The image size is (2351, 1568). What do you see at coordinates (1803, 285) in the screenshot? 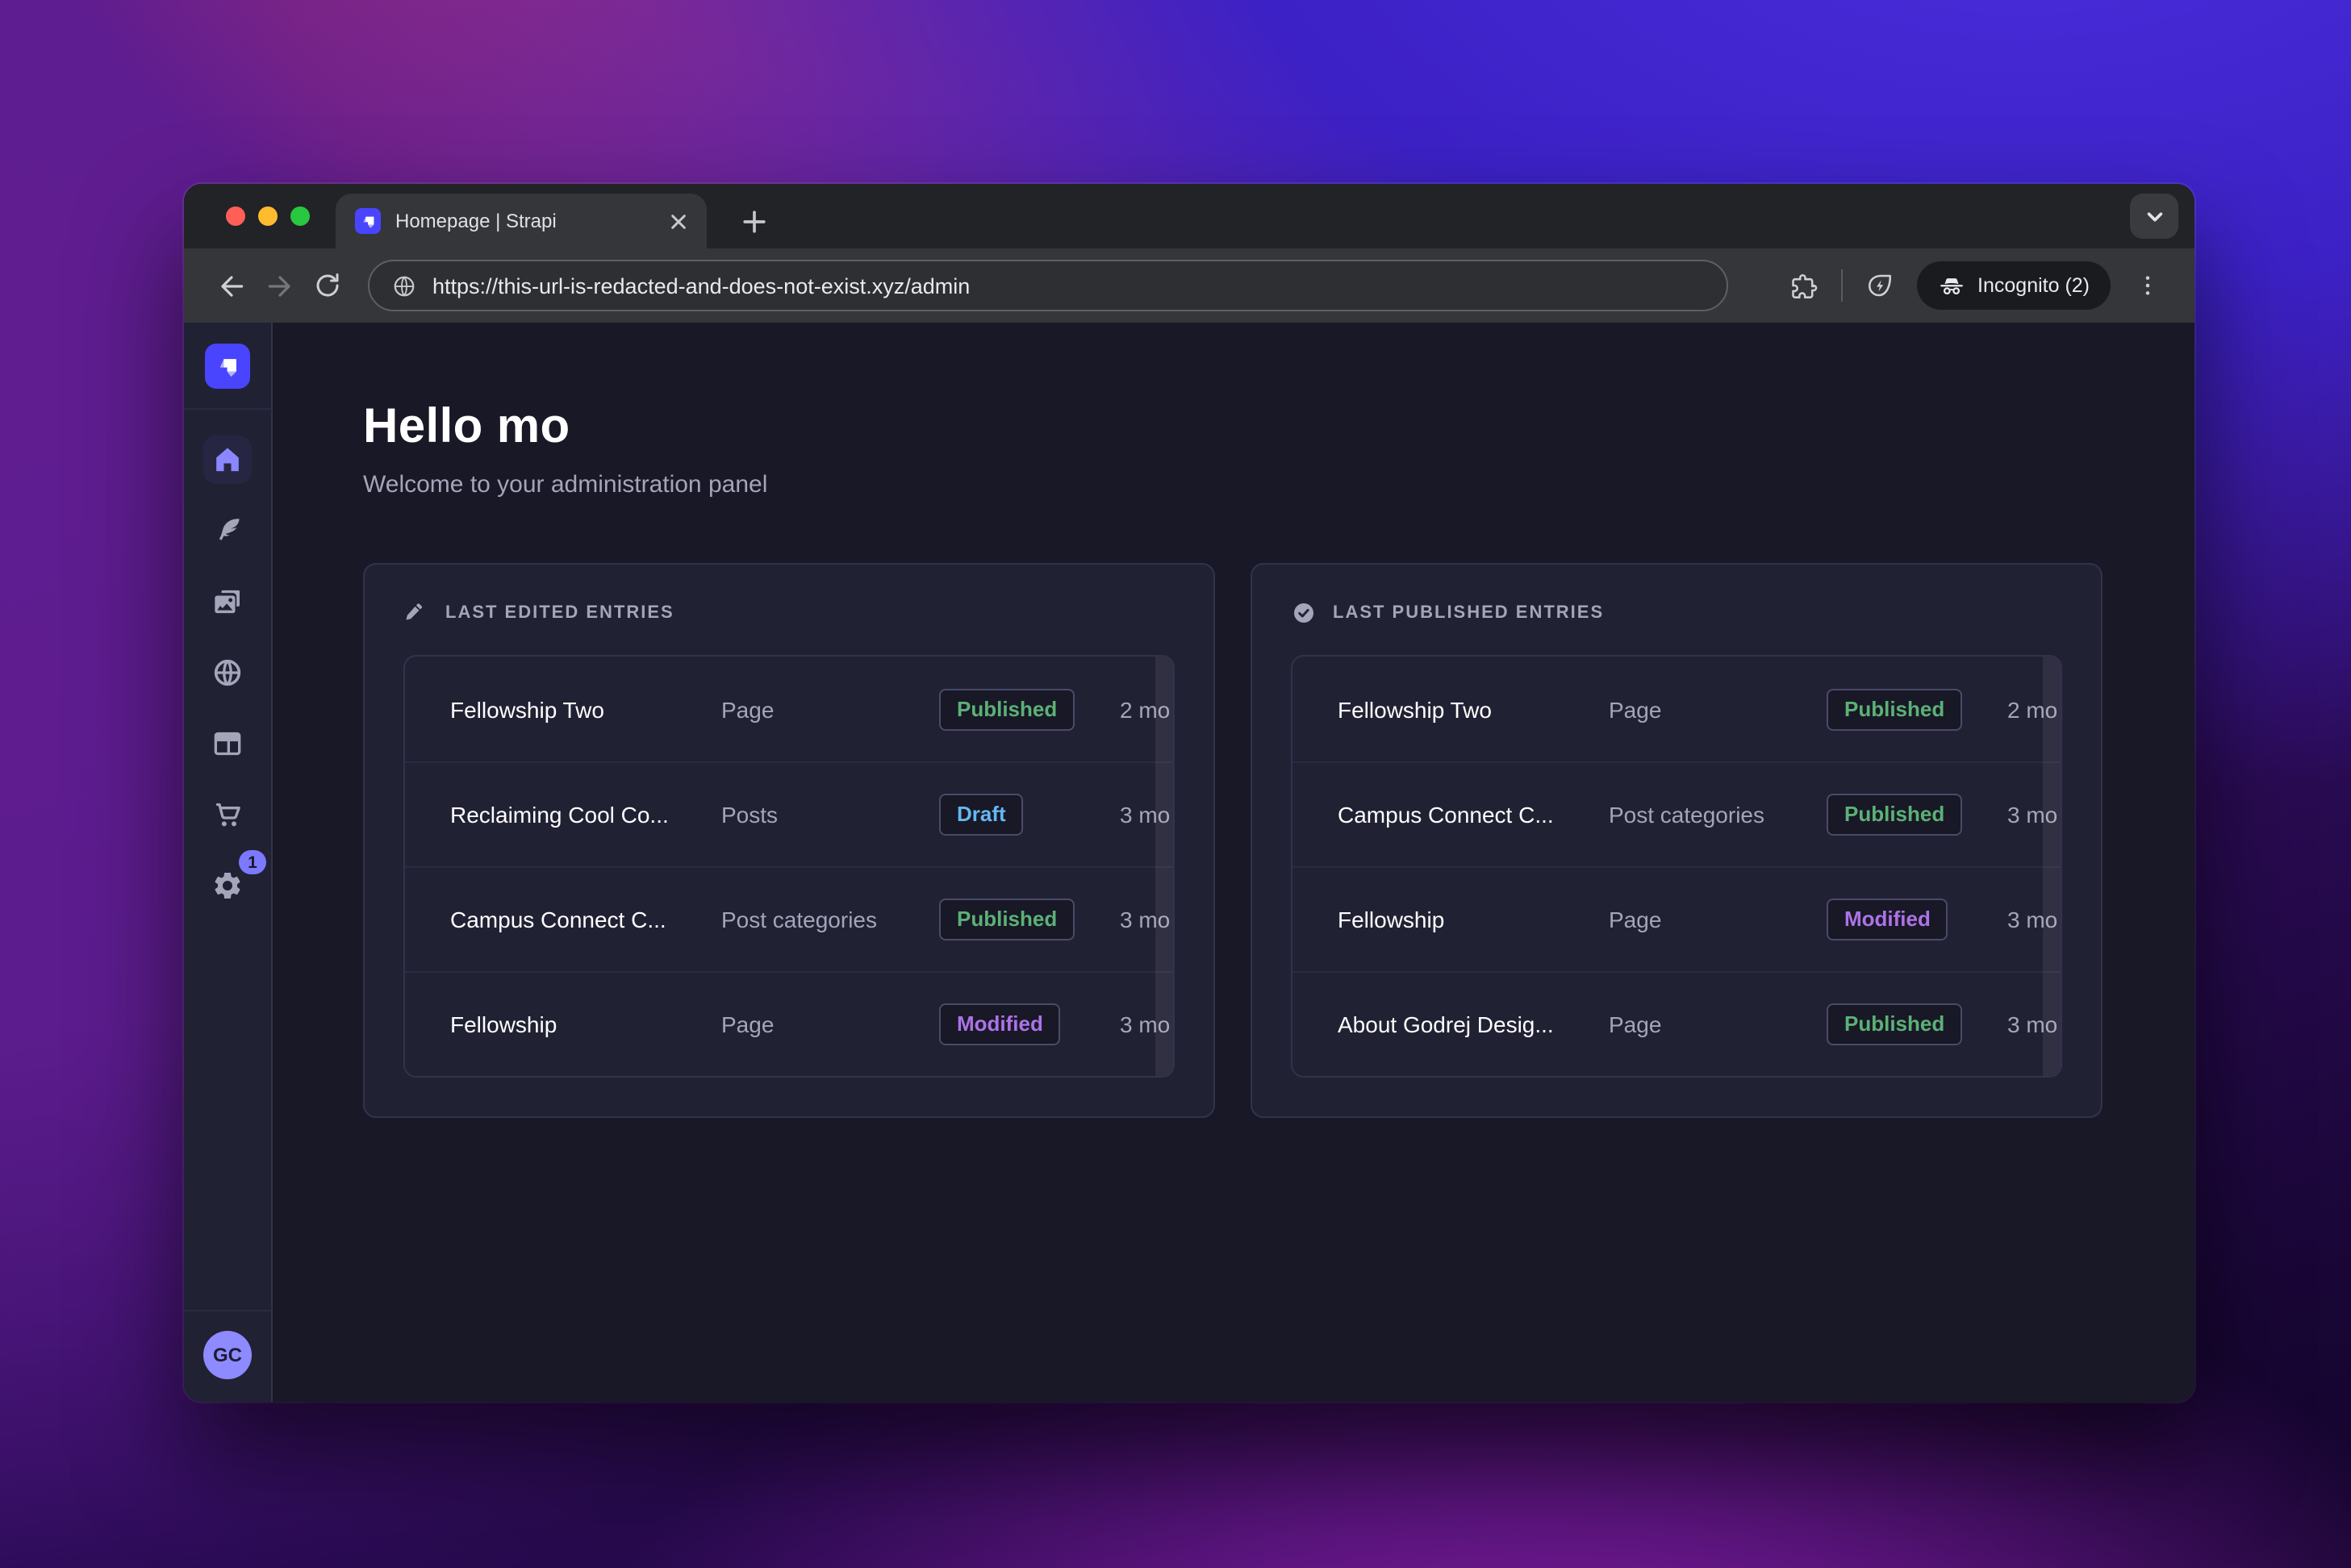
I see `extensions-puzzle-icon` at bounding box center [1803, 285].